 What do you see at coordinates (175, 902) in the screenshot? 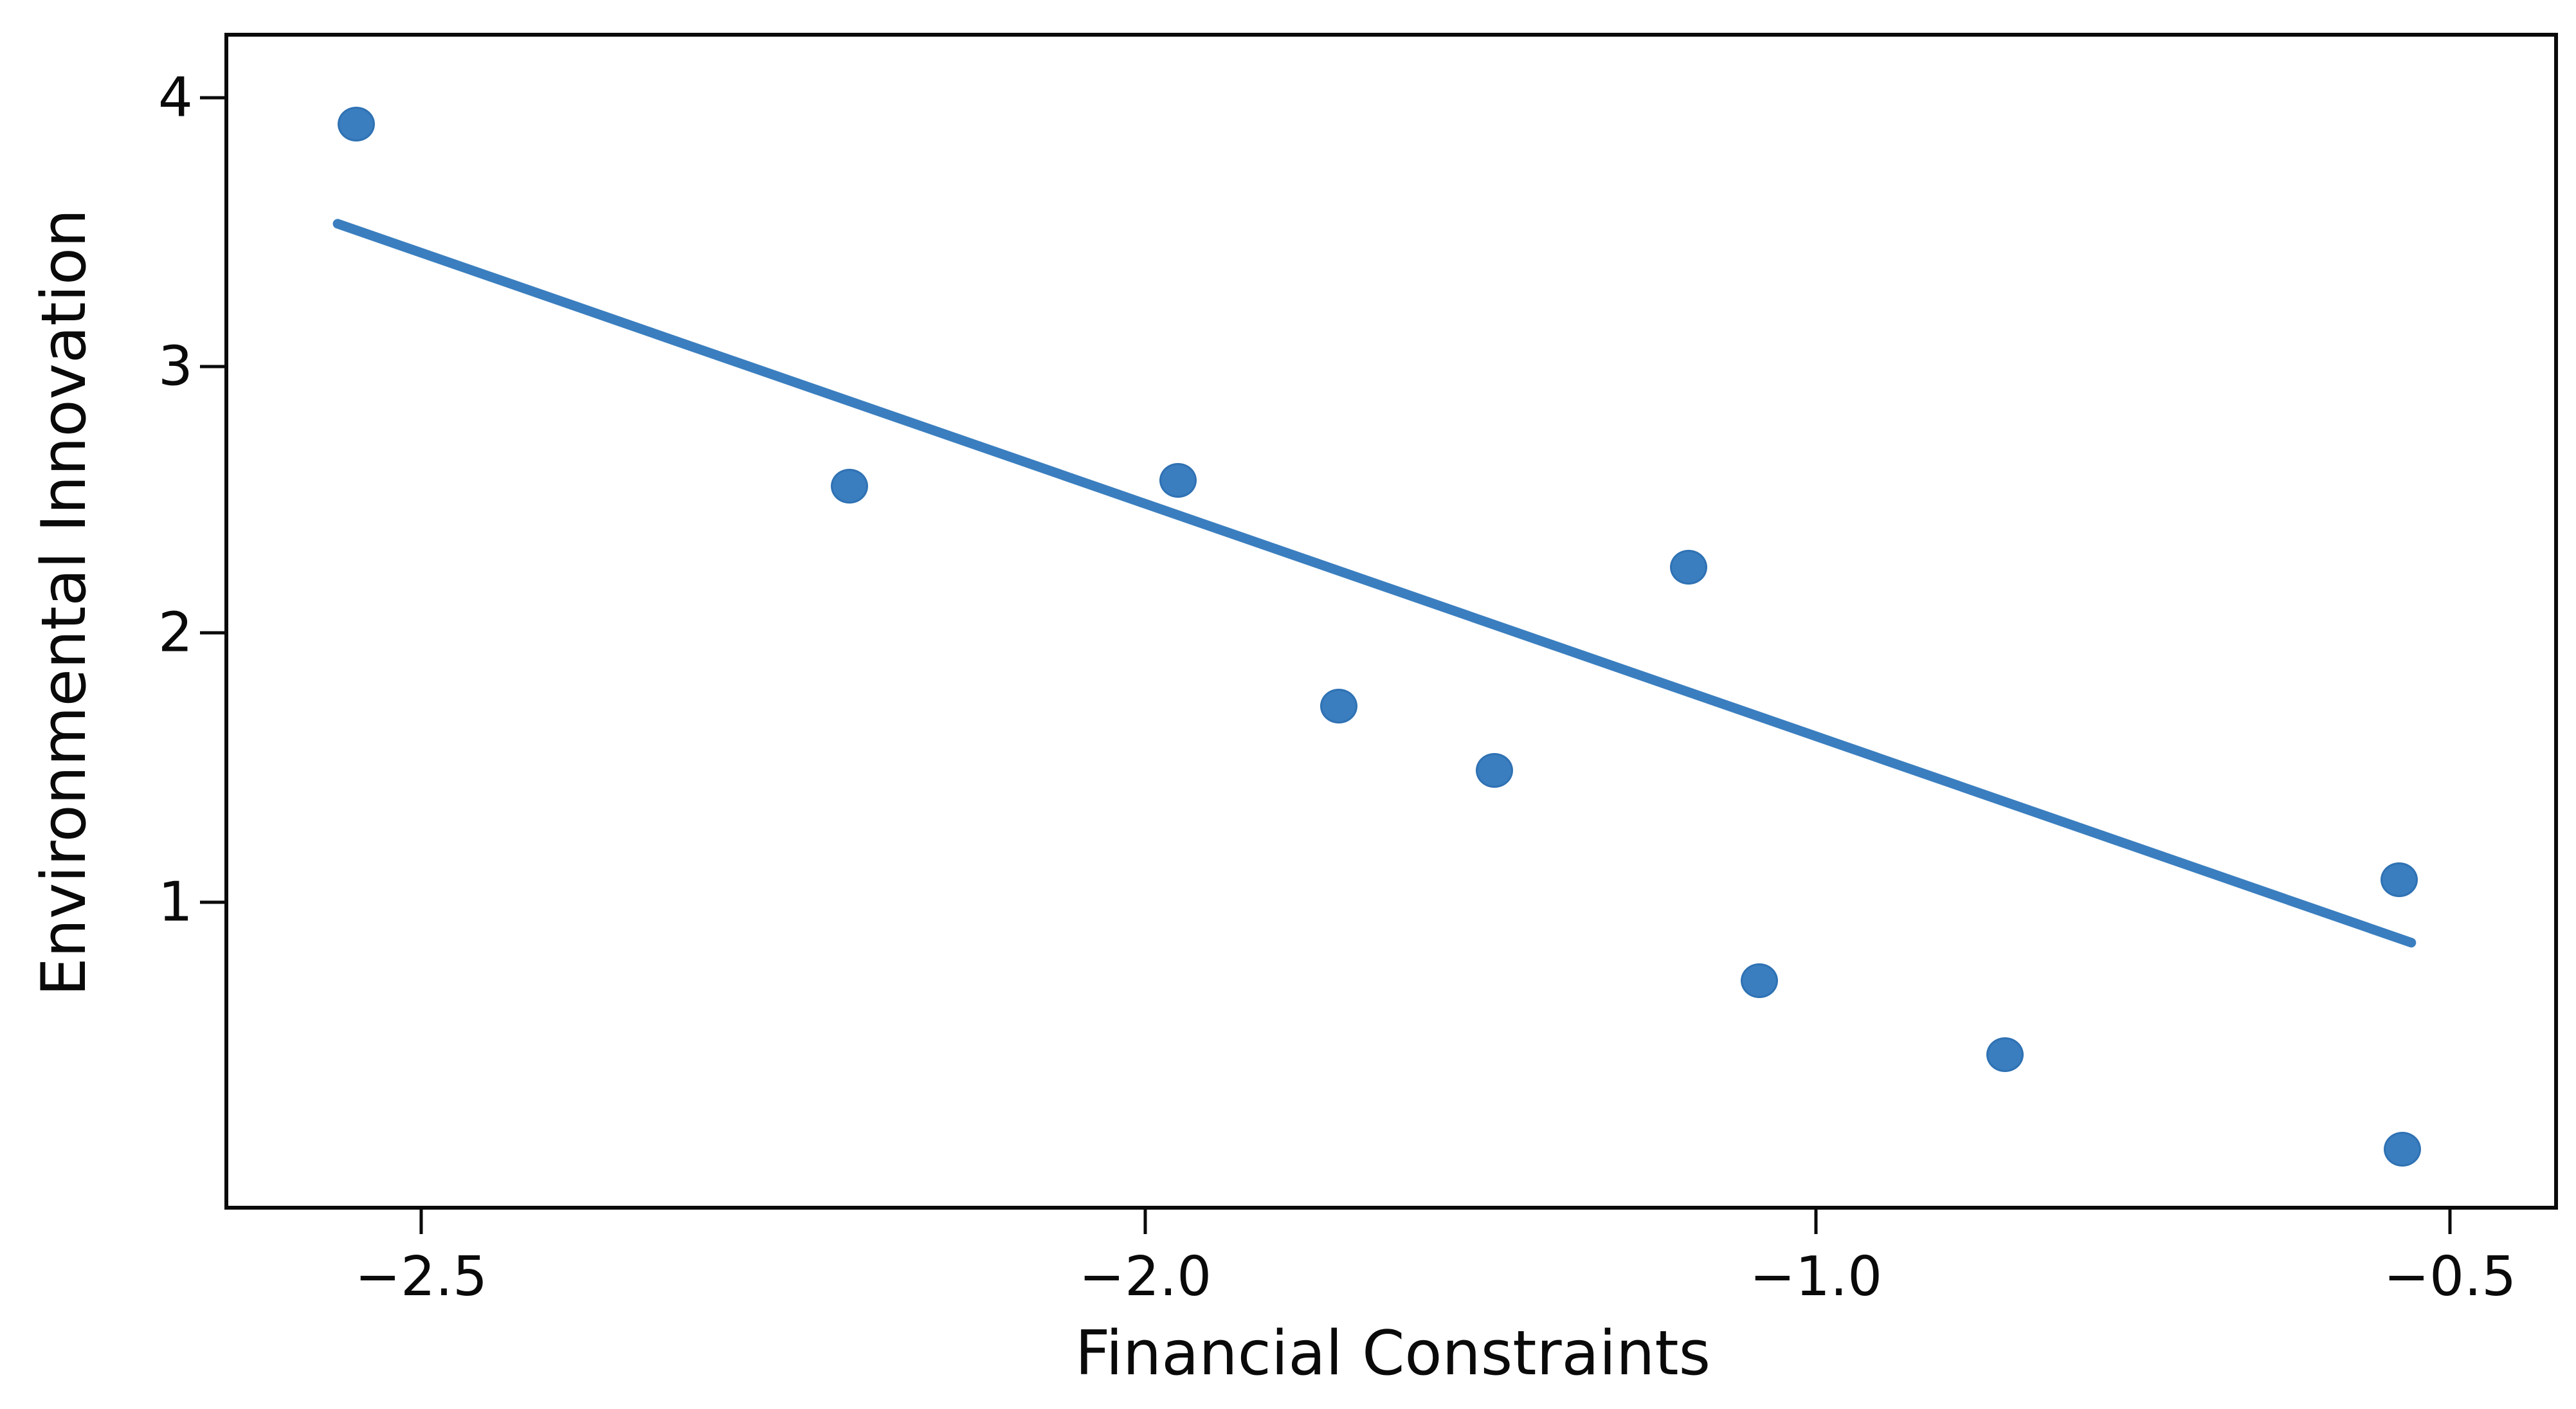
I see `y-tick-label: 1` at bounding box center [175, 902].